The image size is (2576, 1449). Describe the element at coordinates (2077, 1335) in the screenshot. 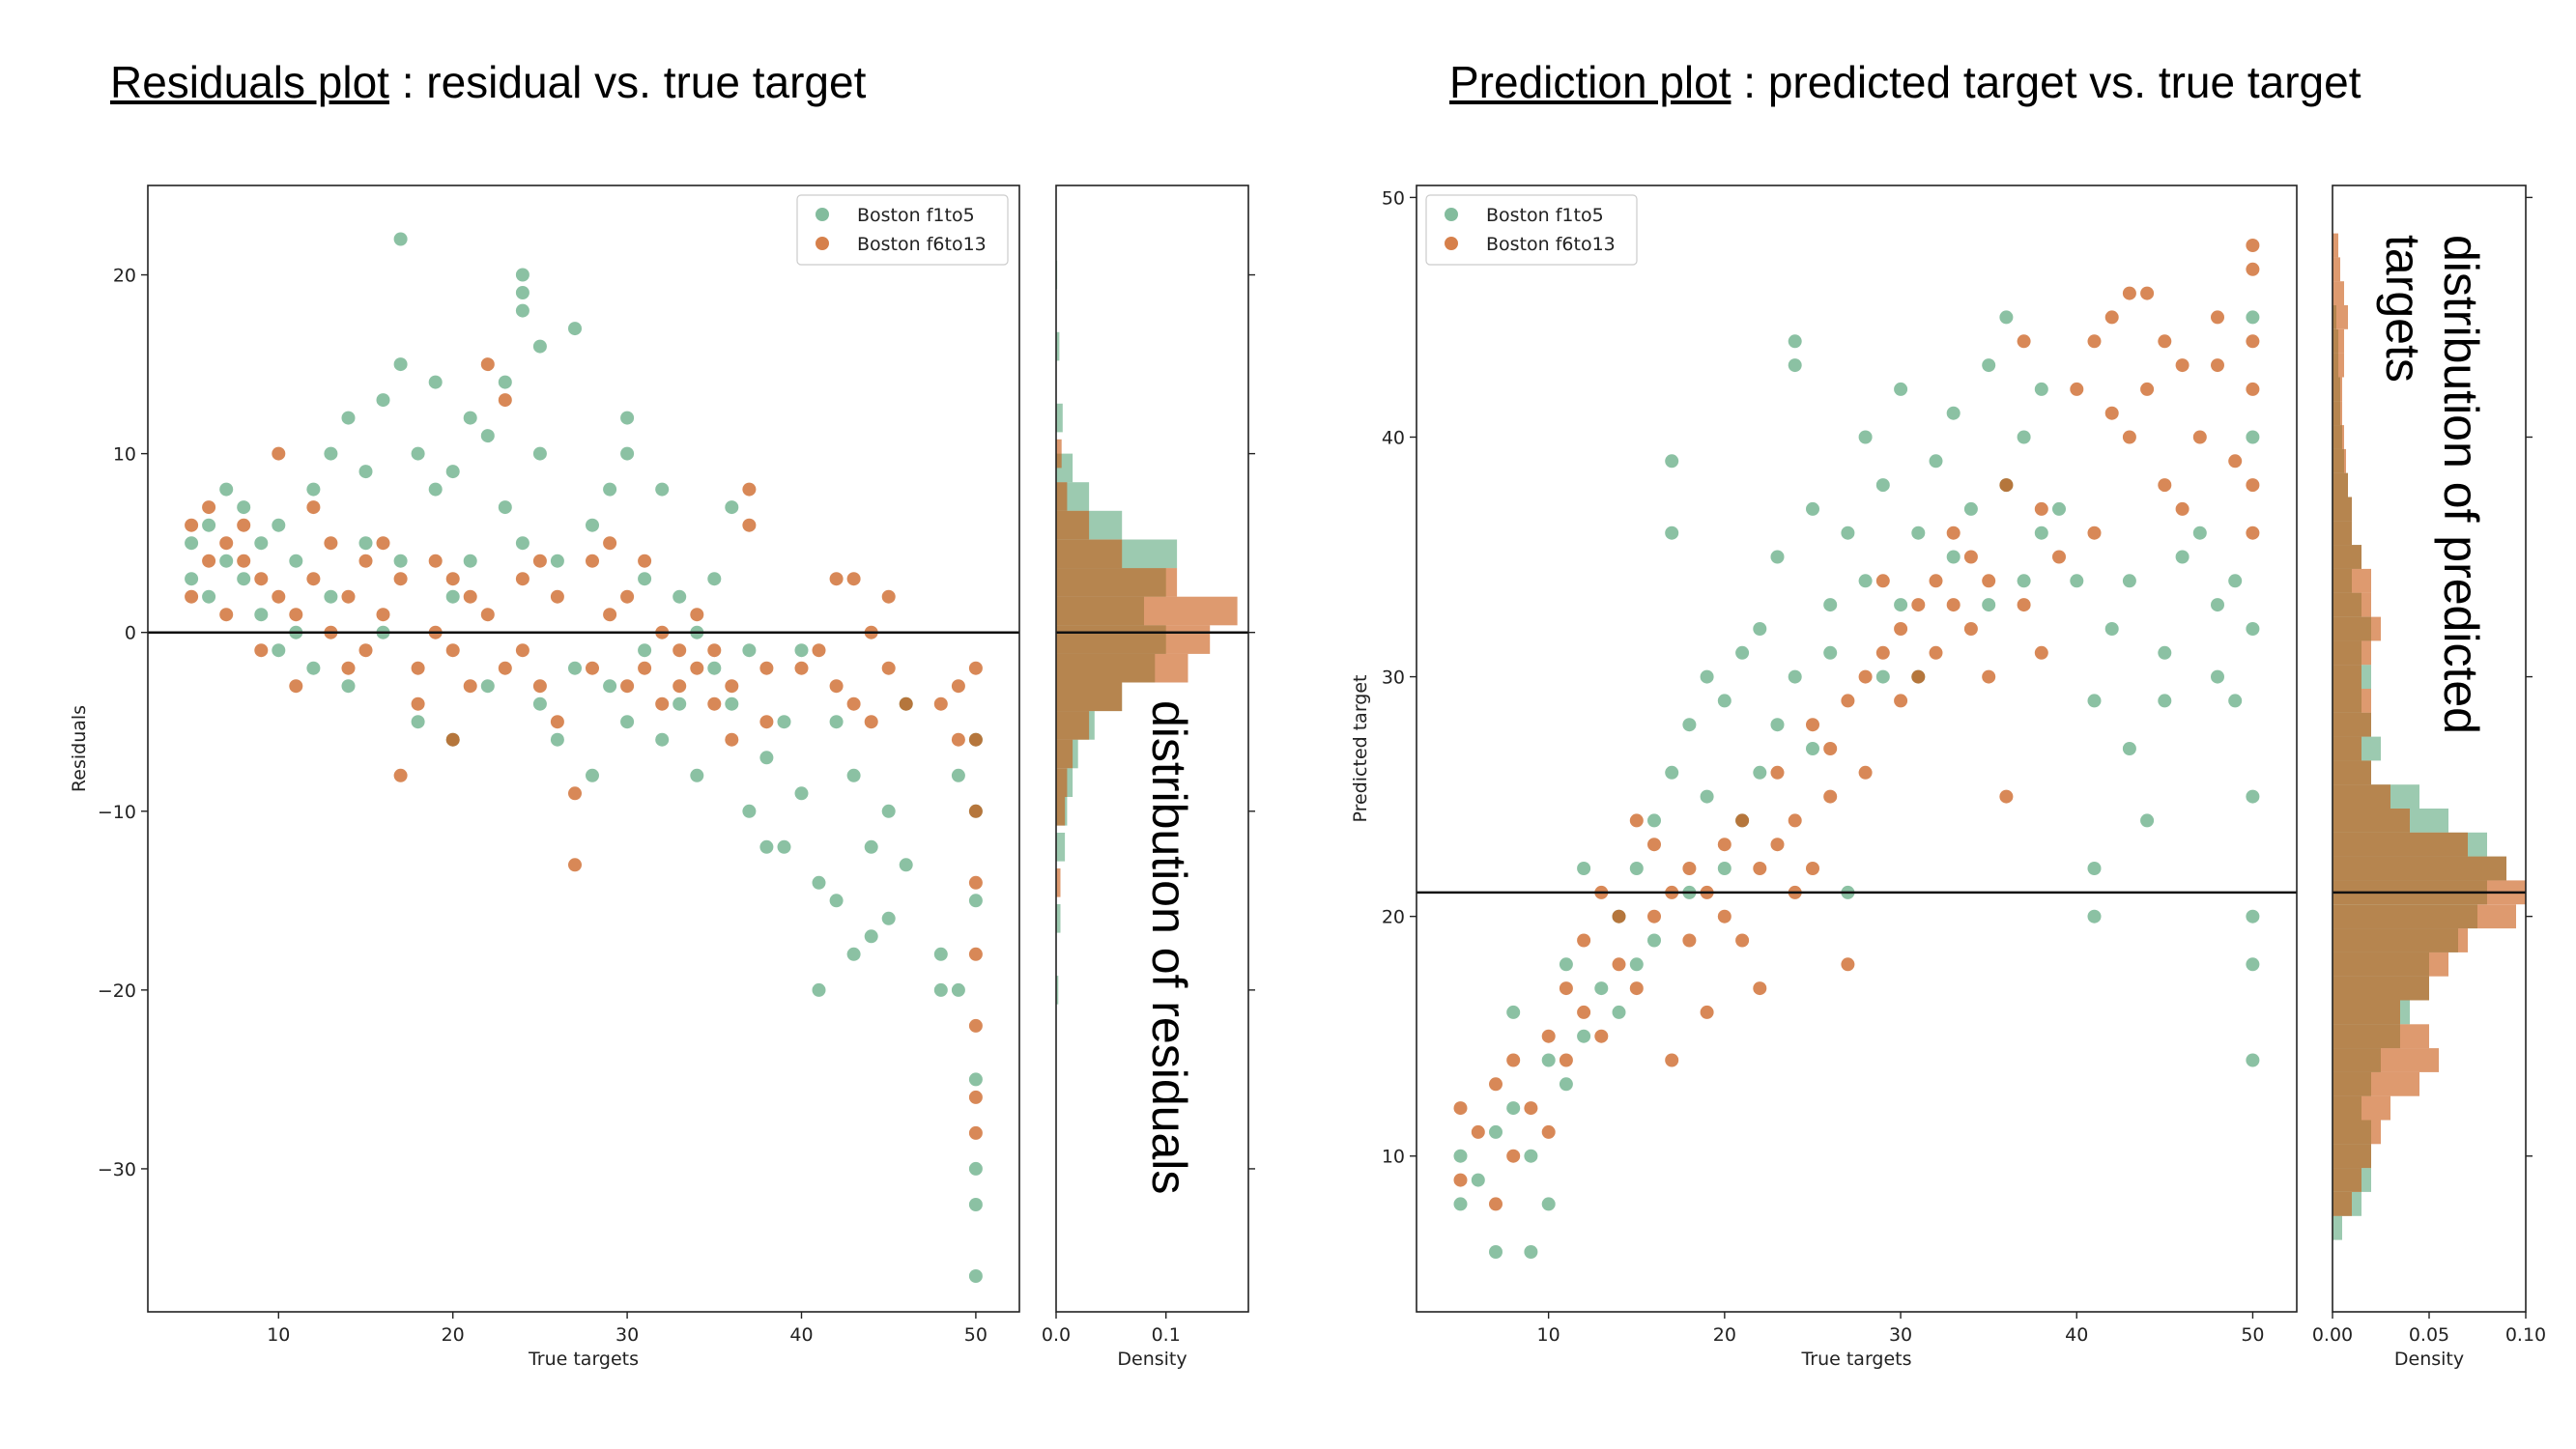

I see `pred-x-tick-label: 40` at that location.